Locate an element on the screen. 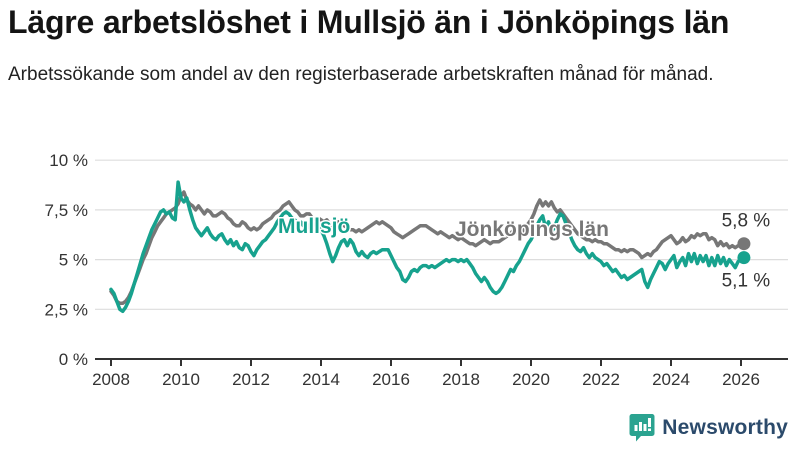 Image resolution: width=800 pixels, height=450 pixels. y-axis-tick-label: 0 % is located at coordinates (73, 359).